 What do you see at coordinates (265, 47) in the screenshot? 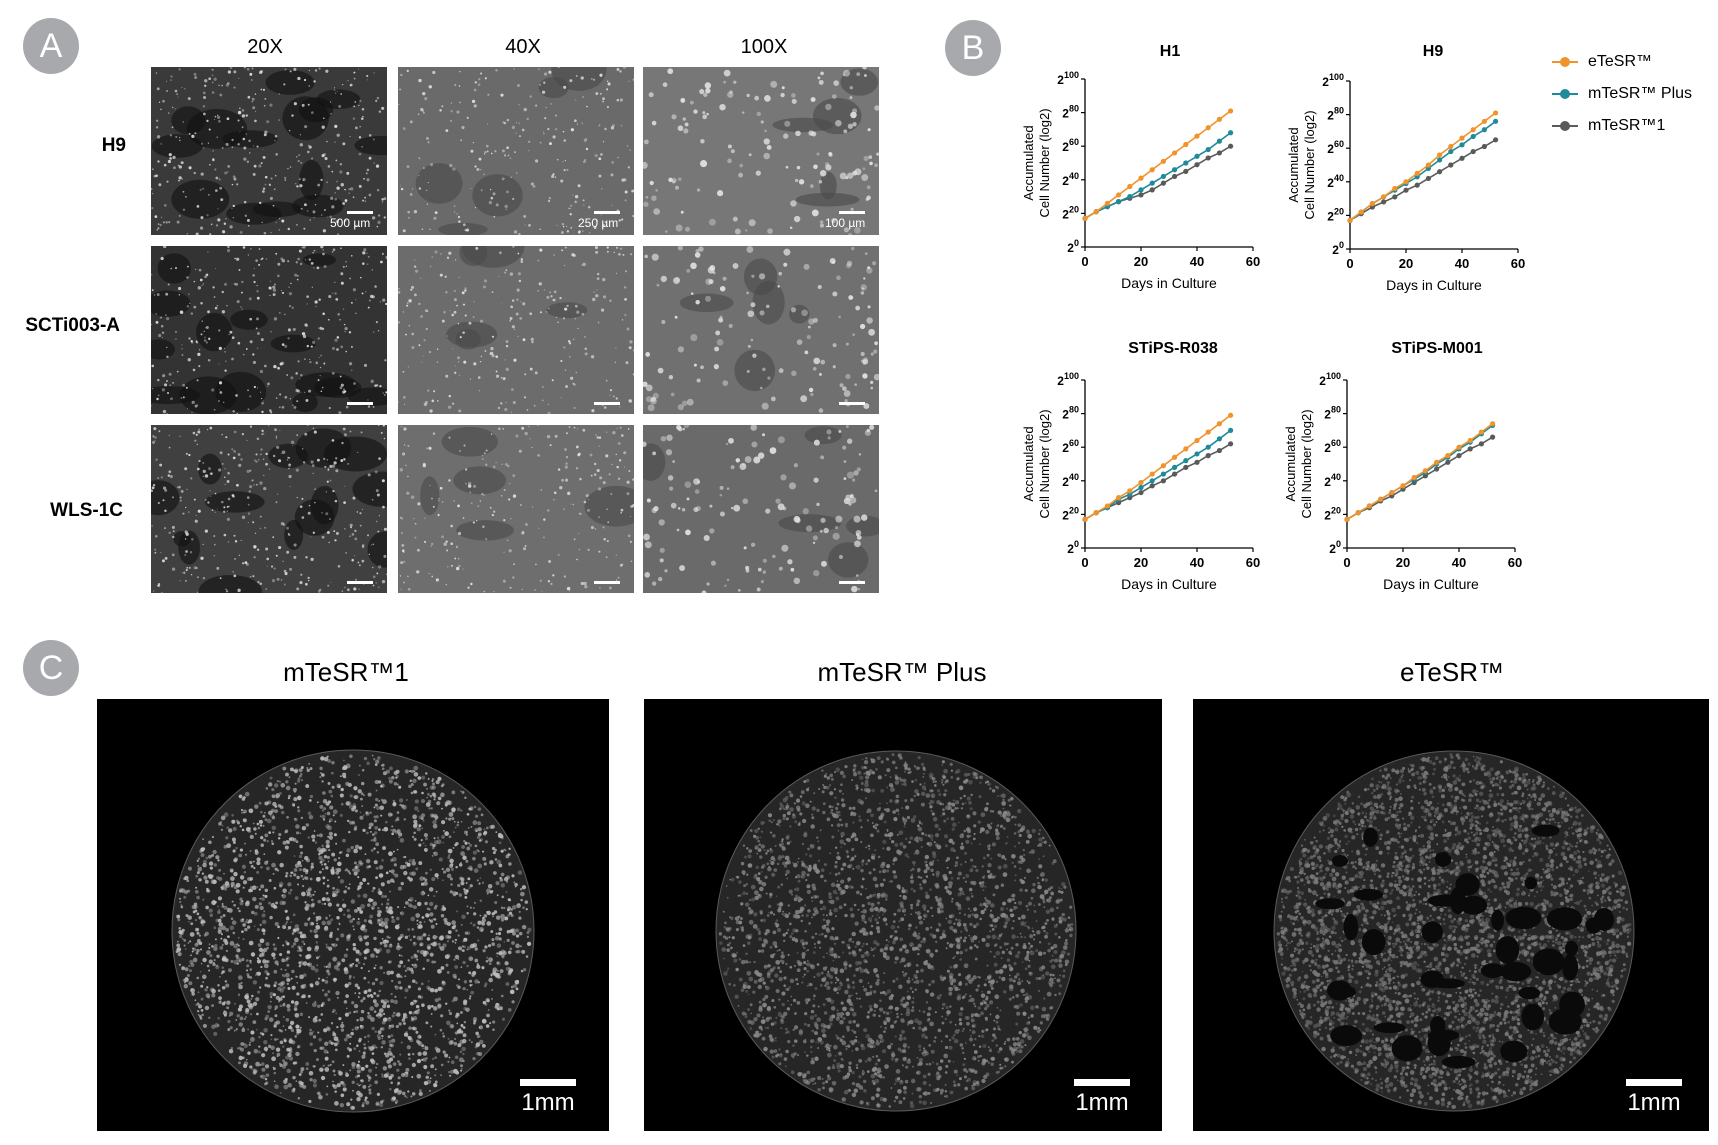
I see `col-label-20x: 20X` at bounding box center [265, 47].